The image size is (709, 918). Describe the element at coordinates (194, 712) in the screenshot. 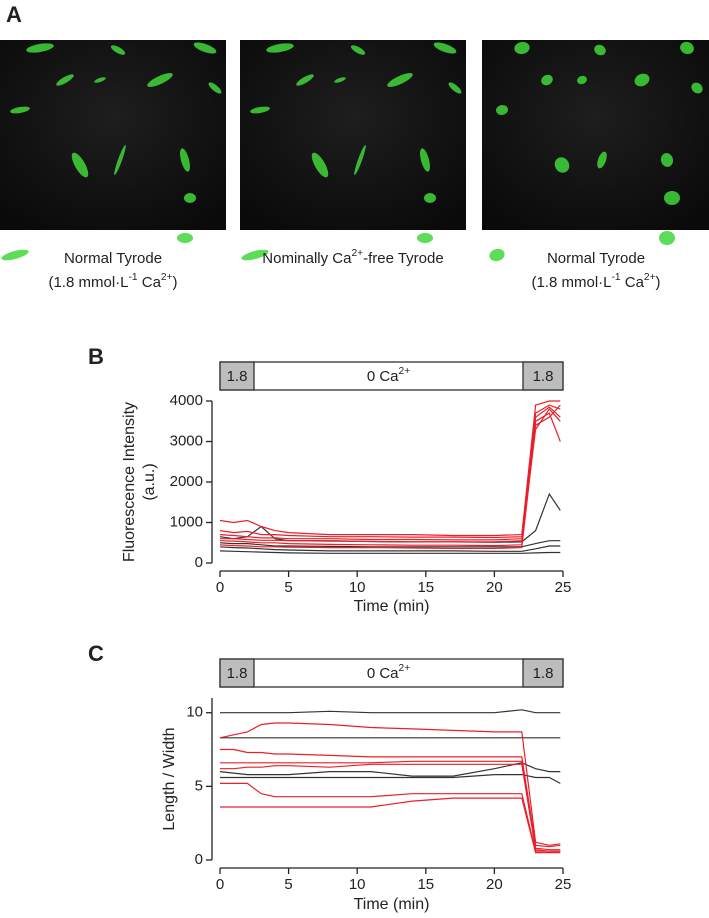

I see `y-tick-label: 10` at that location.